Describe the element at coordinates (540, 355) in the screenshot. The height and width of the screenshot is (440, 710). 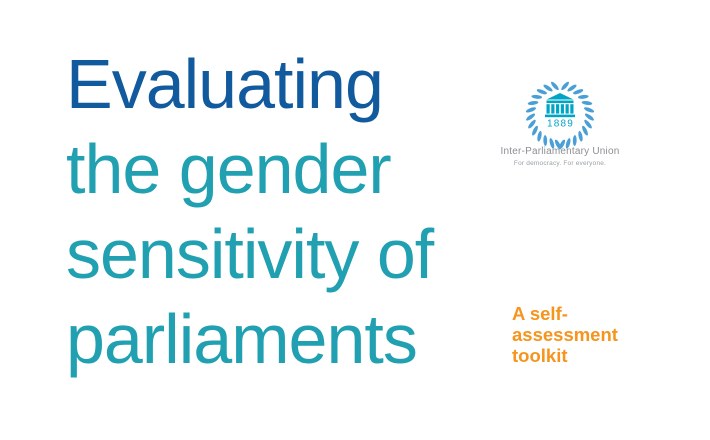
I see `subtitle-line-3: toolkit` at that location.